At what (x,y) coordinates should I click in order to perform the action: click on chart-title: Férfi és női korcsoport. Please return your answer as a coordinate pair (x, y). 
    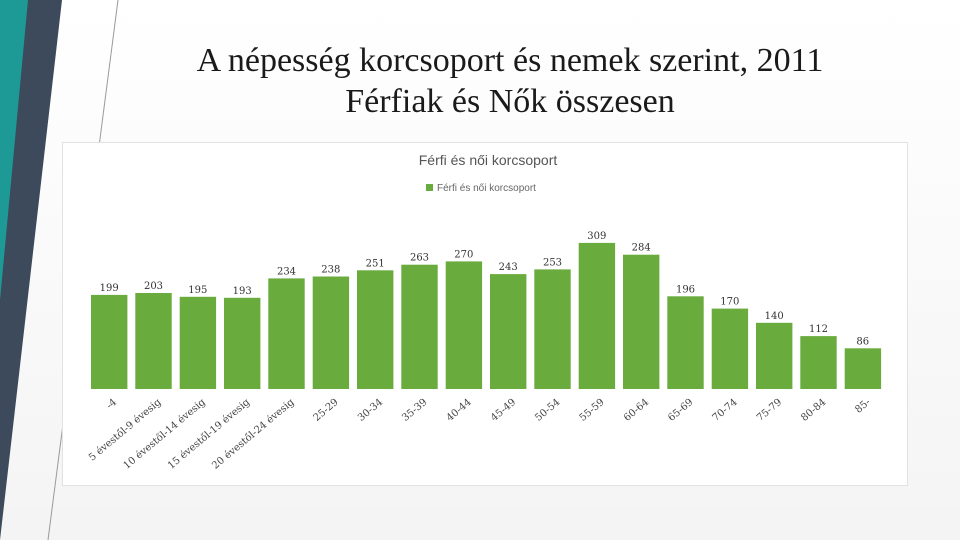
    Looking at the image, I should click on (488, 160).